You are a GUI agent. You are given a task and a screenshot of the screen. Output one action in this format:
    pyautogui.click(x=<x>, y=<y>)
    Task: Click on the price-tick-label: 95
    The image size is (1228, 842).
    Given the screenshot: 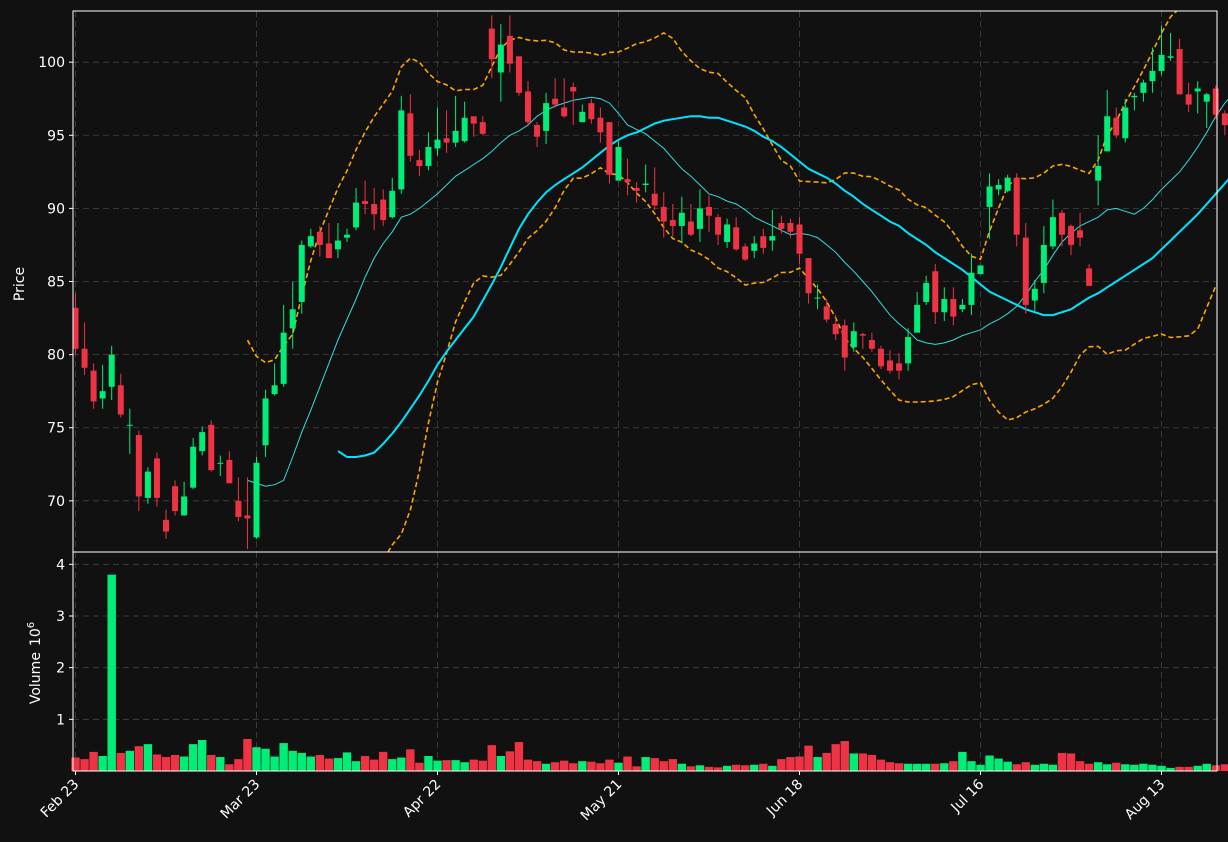 What is the action you would take?
    pyautogui.click(x=56, y=136)
    